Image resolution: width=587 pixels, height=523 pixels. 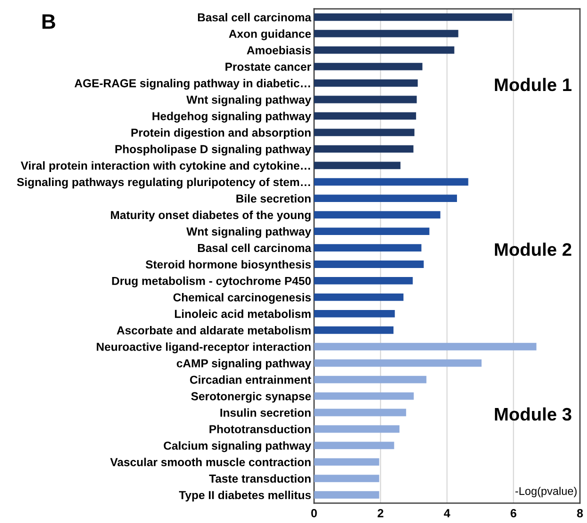 I want to click on y-tick-label: Circadian entrainment, so click(x=251, y=379).